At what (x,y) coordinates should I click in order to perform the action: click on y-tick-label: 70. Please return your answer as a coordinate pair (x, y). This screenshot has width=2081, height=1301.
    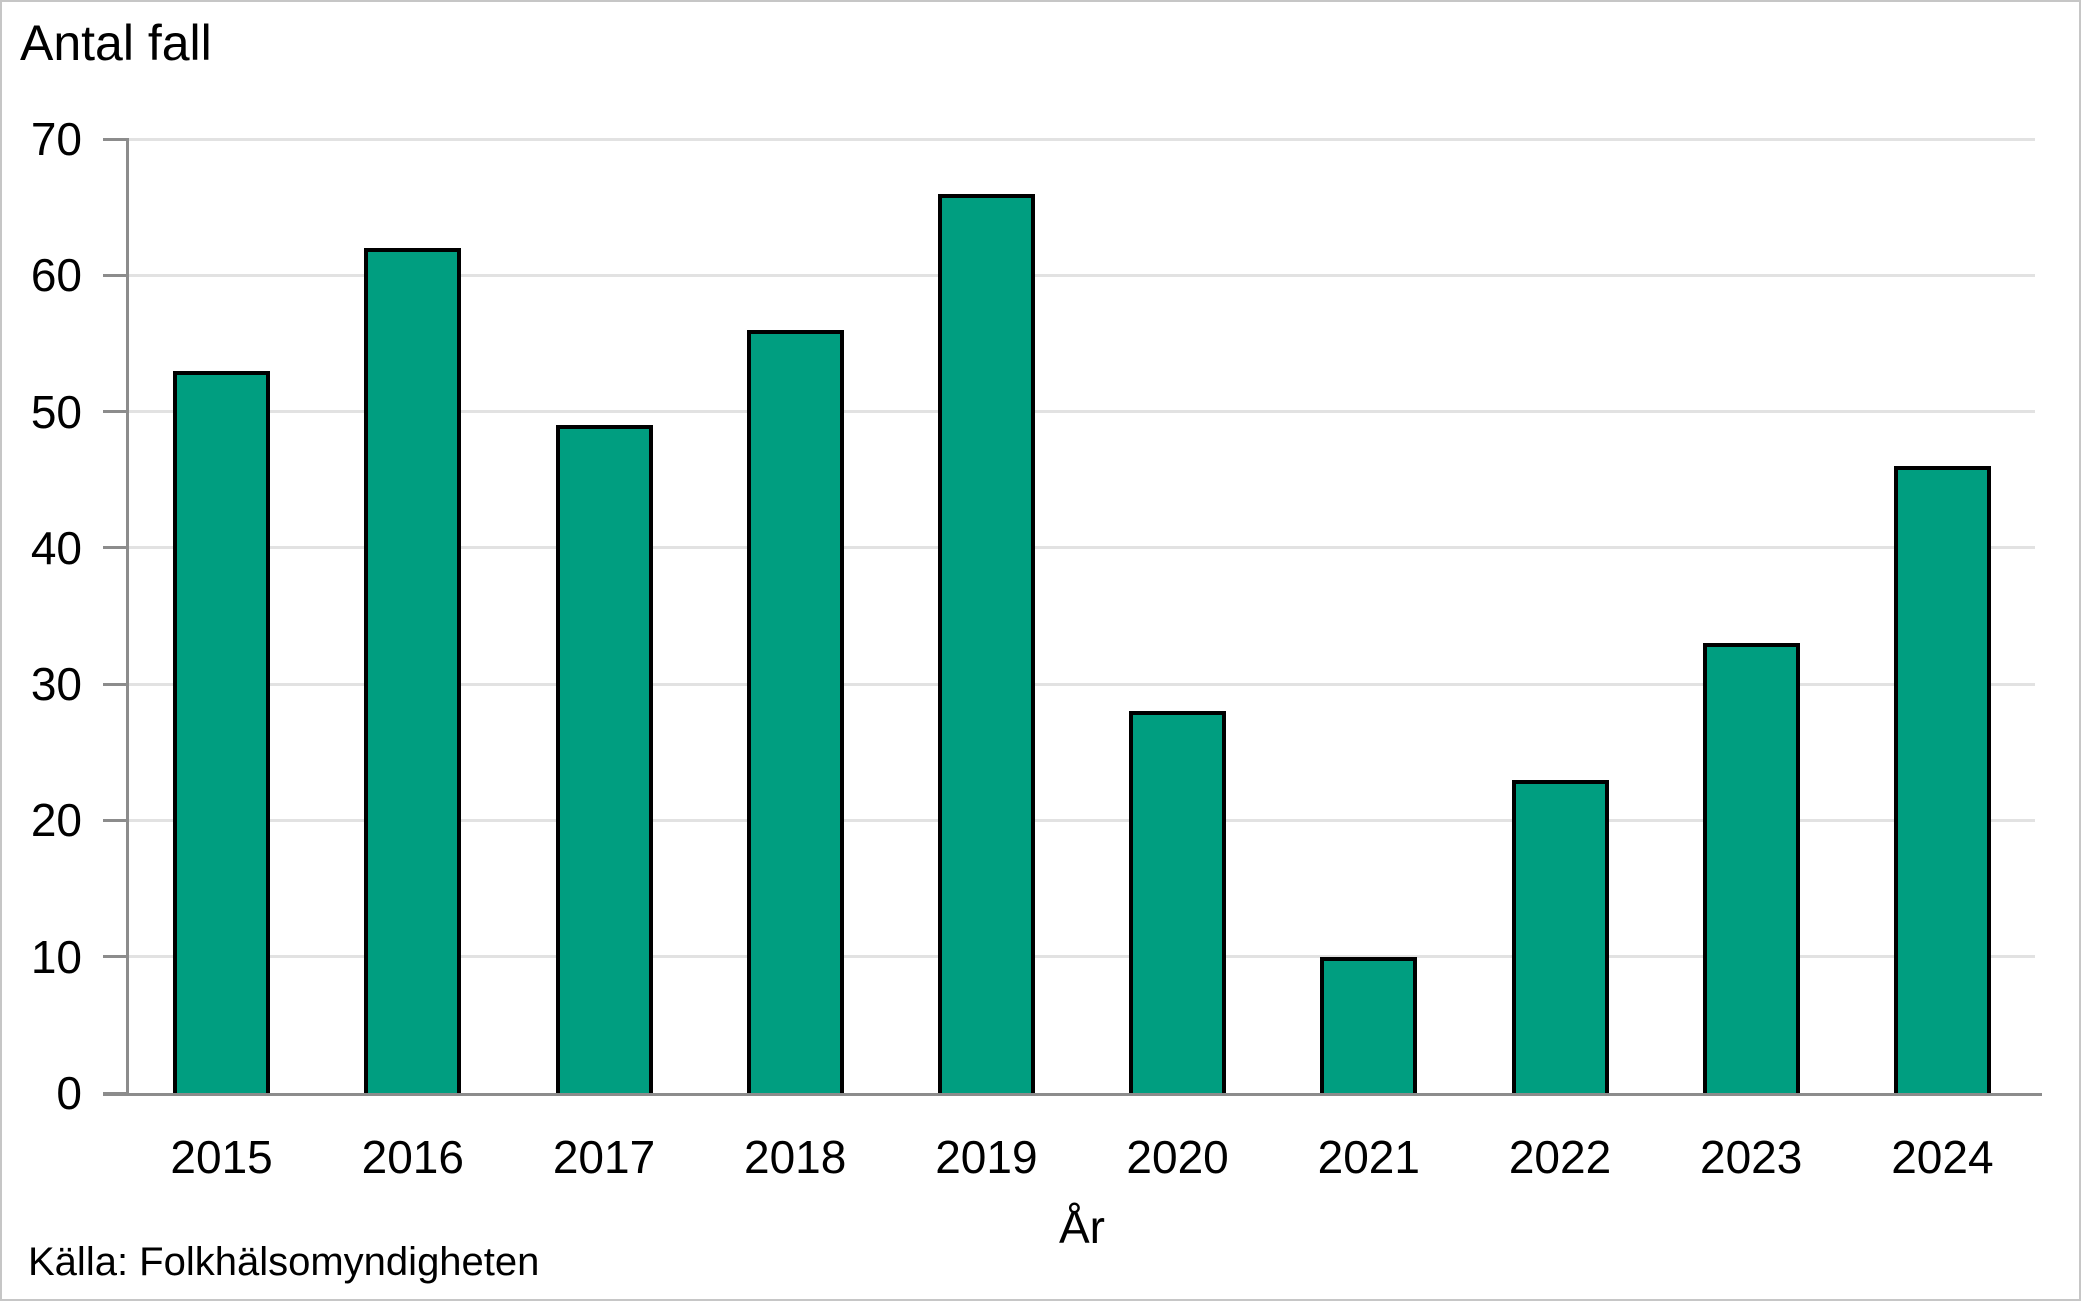
    Looking at the image, I should click on (56, 139).